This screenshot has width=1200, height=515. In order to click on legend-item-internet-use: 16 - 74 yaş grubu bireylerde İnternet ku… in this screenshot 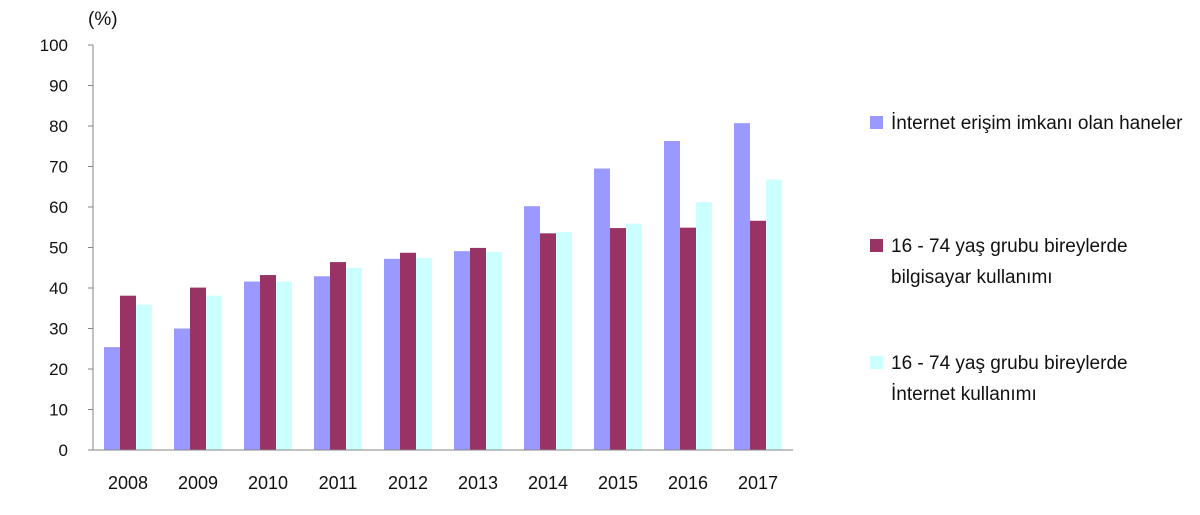, I will do `click(1030, 379)`.